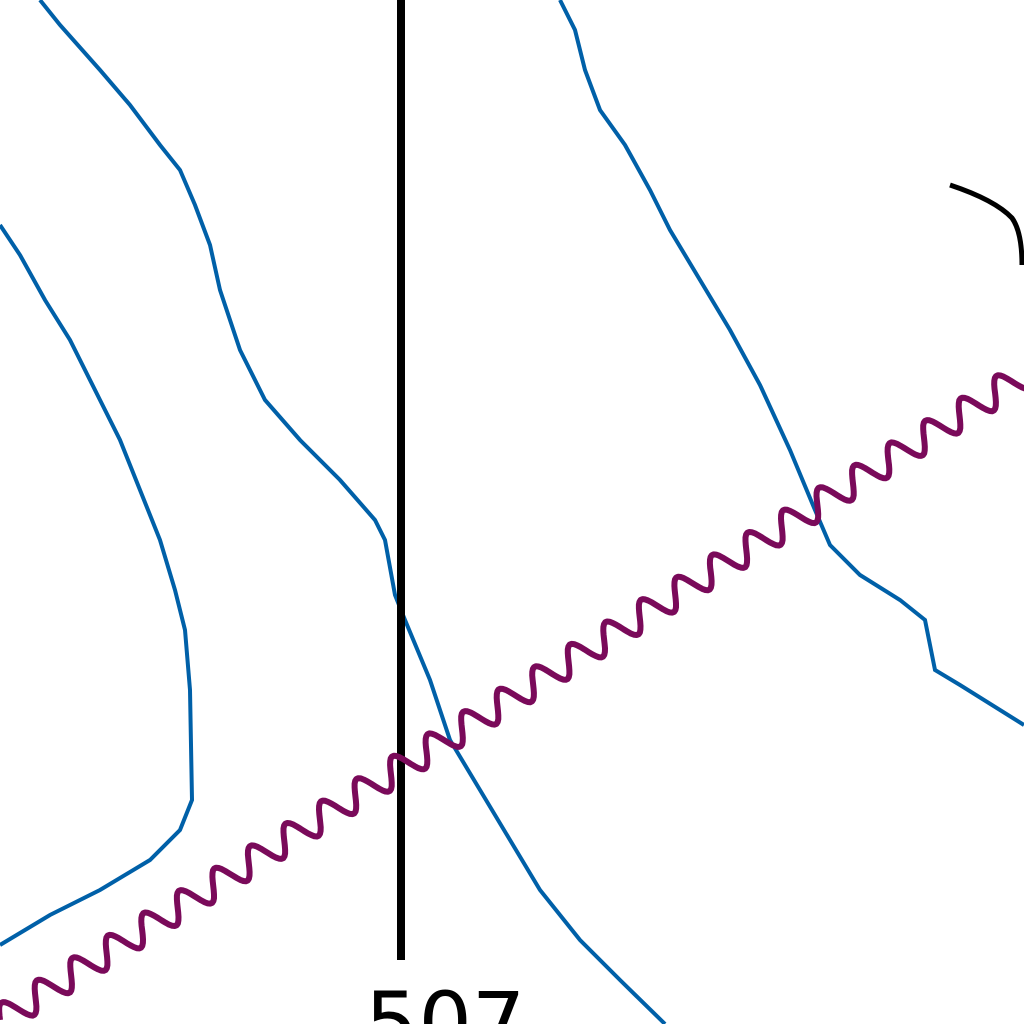  What do you see at coordinates (97, 585) in the screenshot?
I see `contour-line` at bounding box center [97, 585].